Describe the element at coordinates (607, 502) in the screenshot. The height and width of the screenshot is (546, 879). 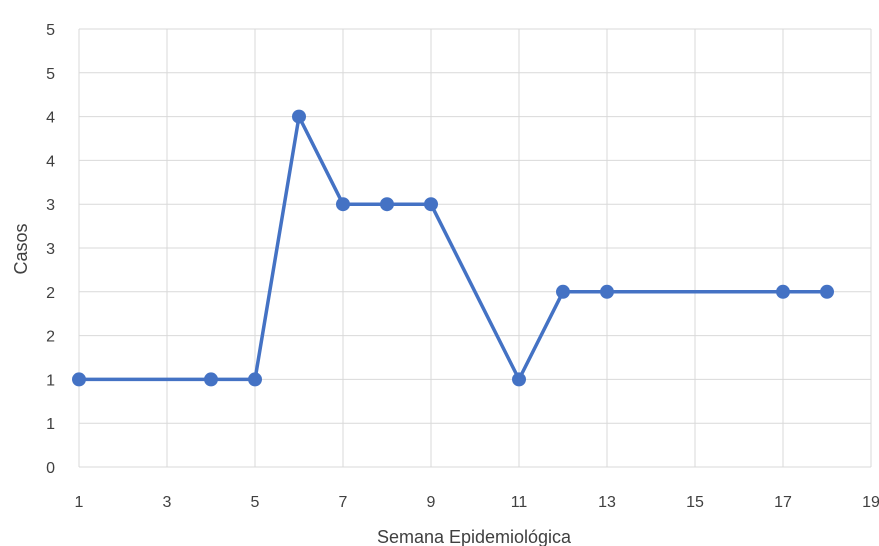
I see `x-tick-label: 13` at that location.